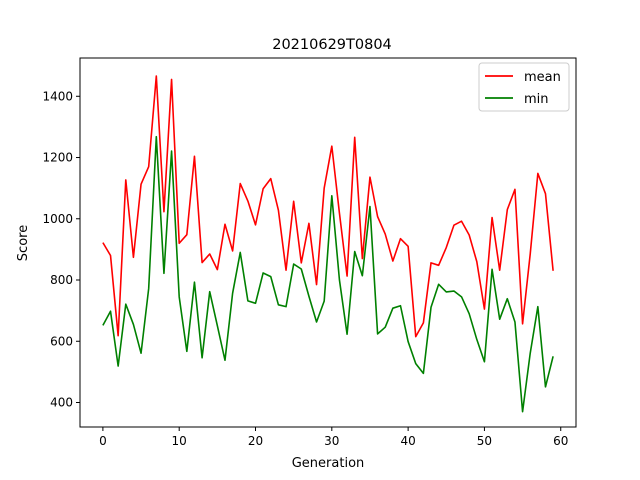 The height and width of the screenshot is (480, 640). What do you see at coordinates (484, 441) in the screenshot?
I see `x-tick-label: 50` at bounding box center [484, 441].